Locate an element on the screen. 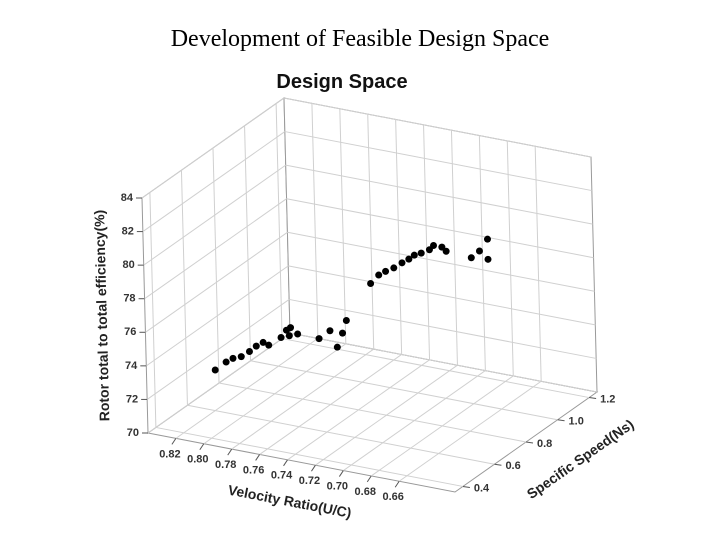  z-tick-label: 84 is located at coordinates (127, 198).